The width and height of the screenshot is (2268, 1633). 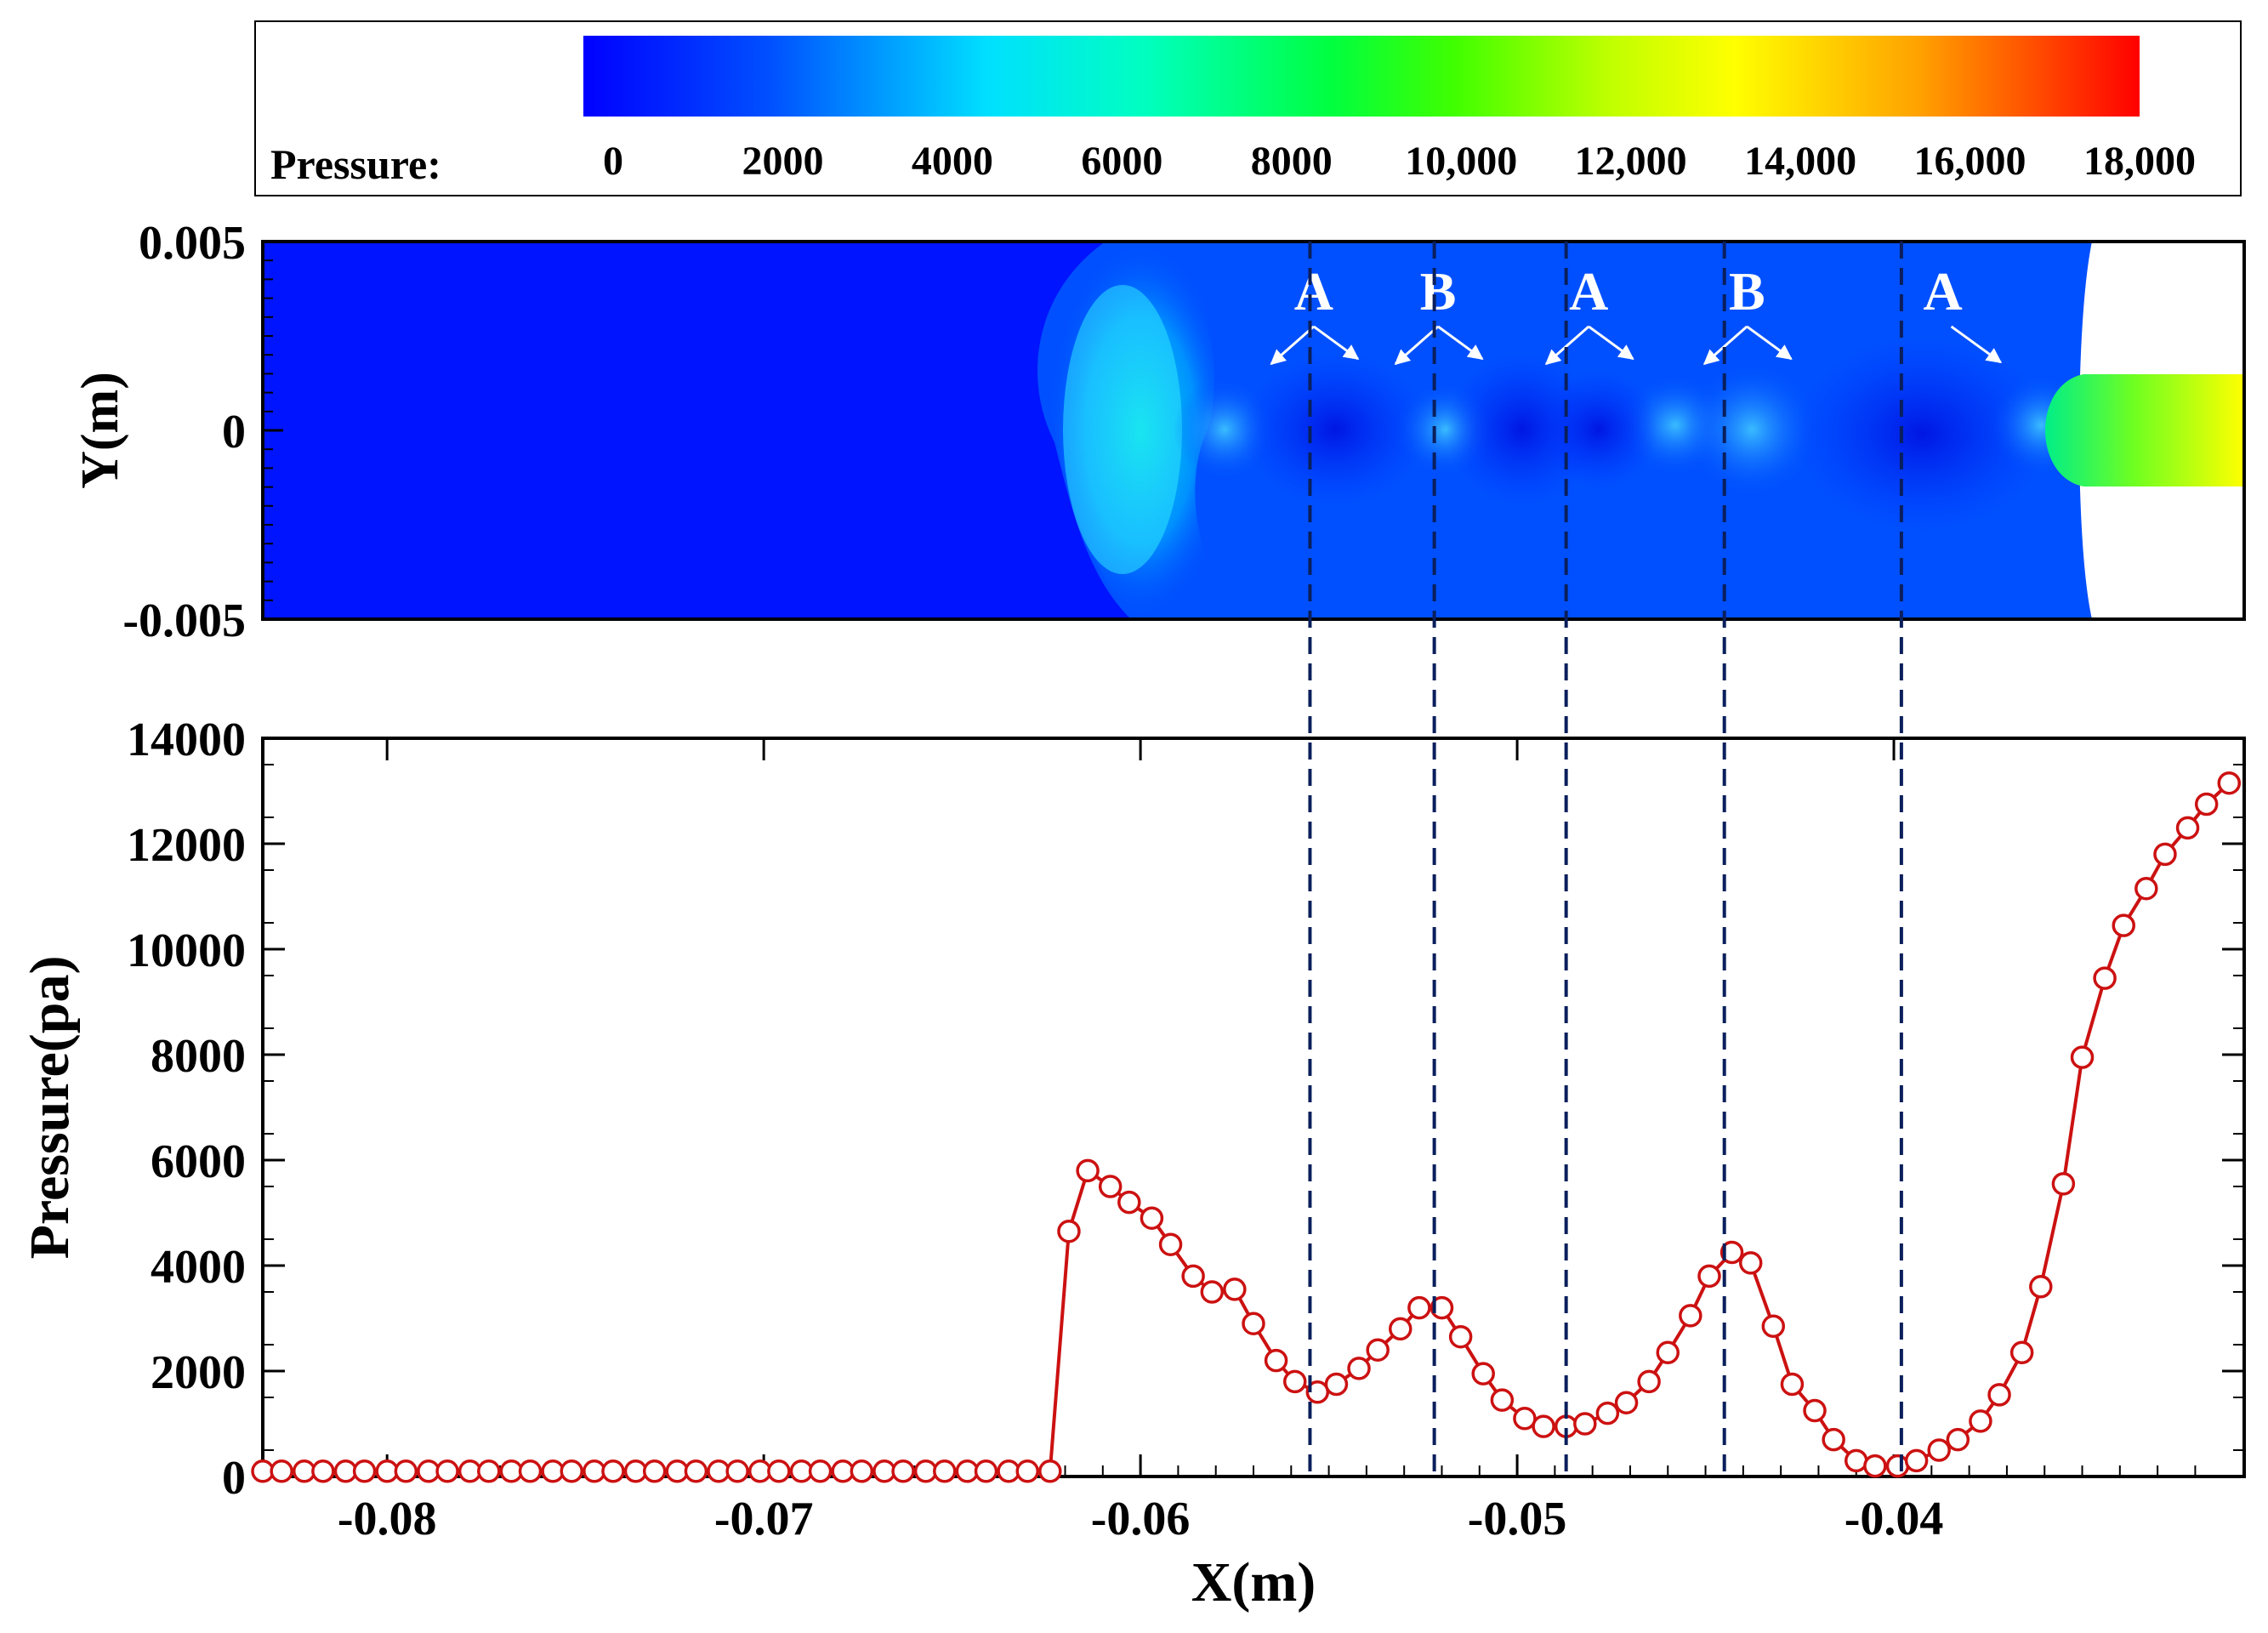 What do you see at coordinates (198, 1267) in the screenshot?
I see `chart-y-tick-label: 4000` at bounding box center [198, 1267].